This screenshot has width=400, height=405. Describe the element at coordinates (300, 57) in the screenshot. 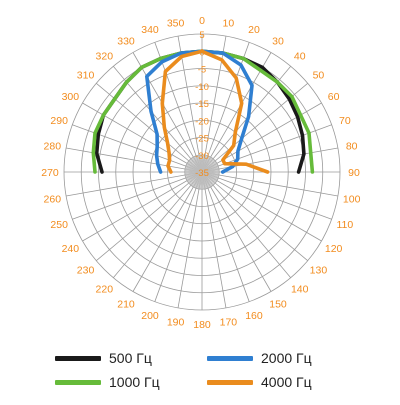

I see `angle-tick-label: 40` at that location.